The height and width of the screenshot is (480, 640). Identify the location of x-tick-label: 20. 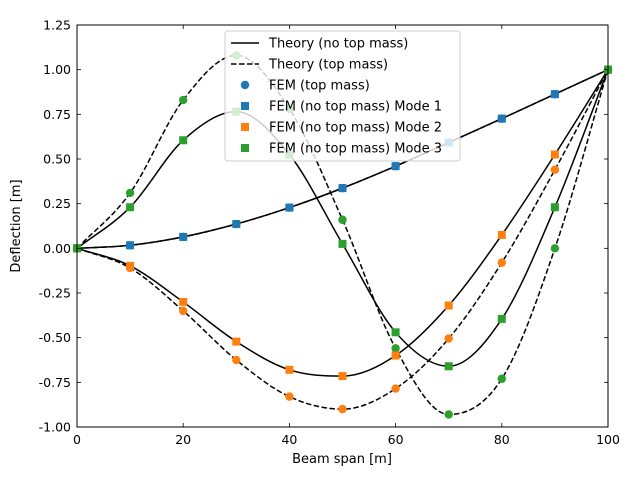
(183, 439).